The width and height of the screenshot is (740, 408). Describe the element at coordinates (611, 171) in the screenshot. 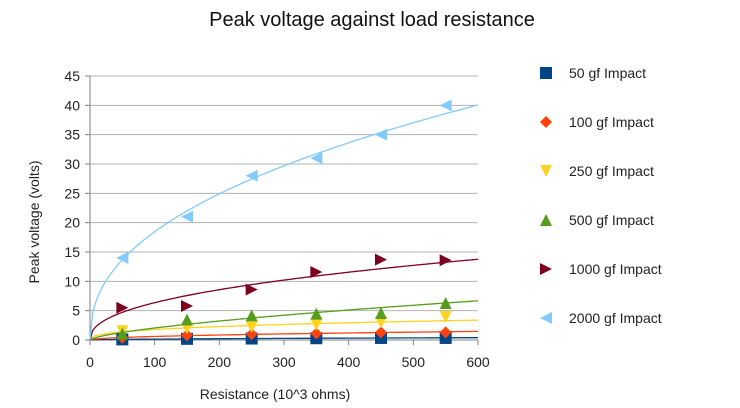

I see `legend-label: 250 gf Impact` at that location.